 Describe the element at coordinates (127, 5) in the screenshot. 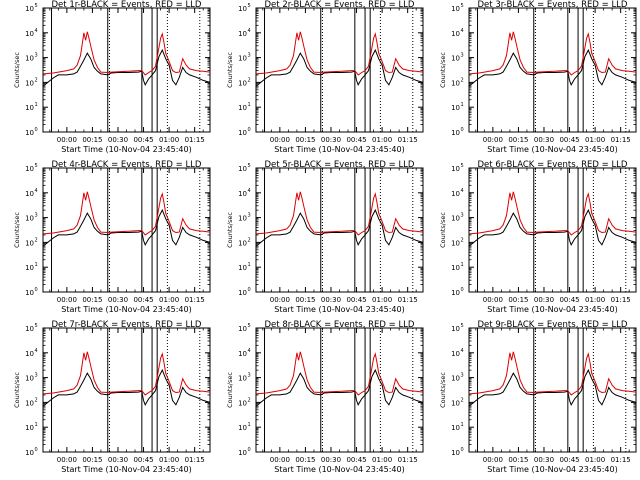

I see `panel-title: Det 1r-BLACK = Events, RED = LLD` at that location.